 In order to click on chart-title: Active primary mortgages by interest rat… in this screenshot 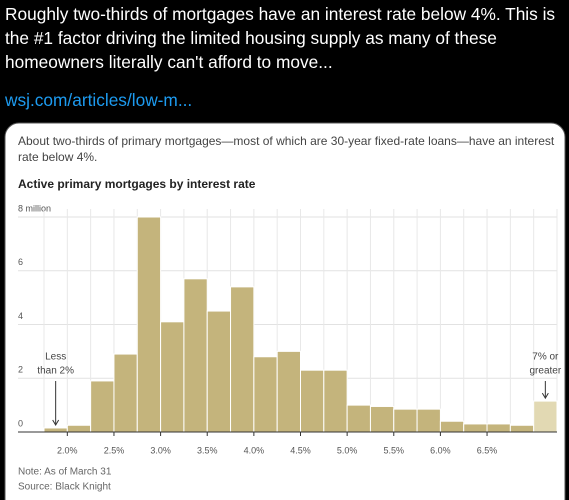, I will do `click(137, 184)`.